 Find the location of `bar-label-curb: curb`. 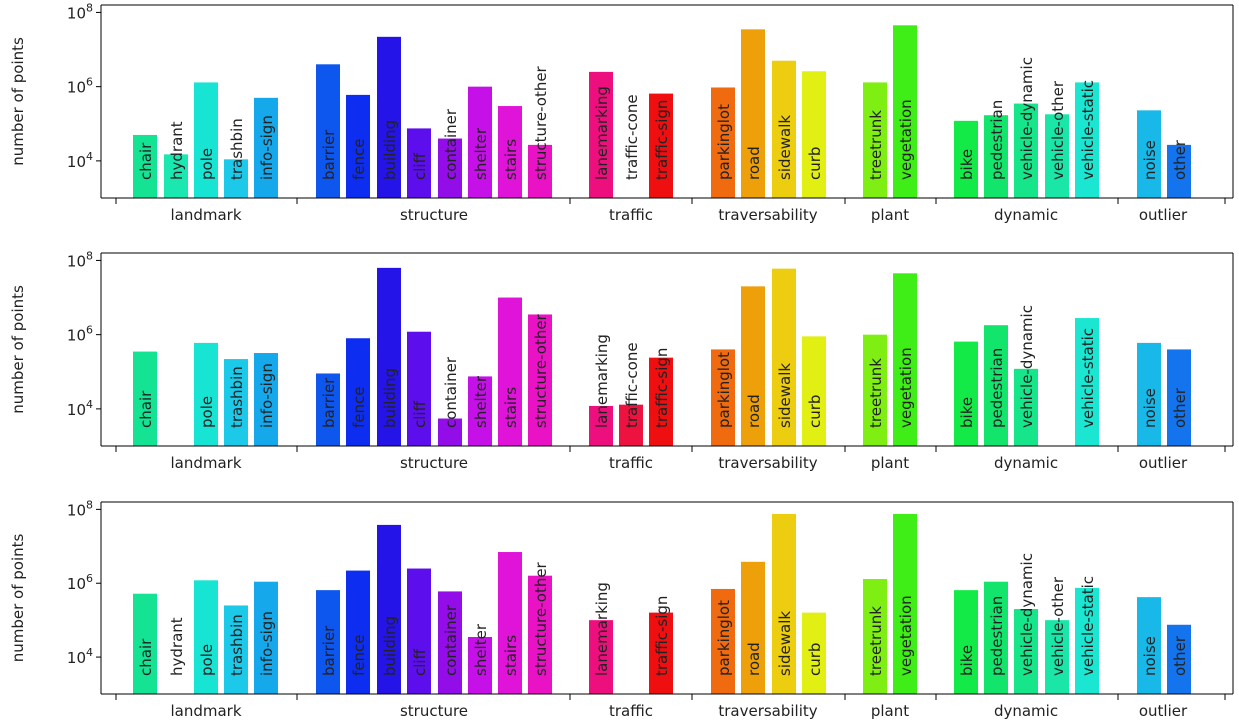

bar-label-curb: curb is located at coordinates (815, 659).